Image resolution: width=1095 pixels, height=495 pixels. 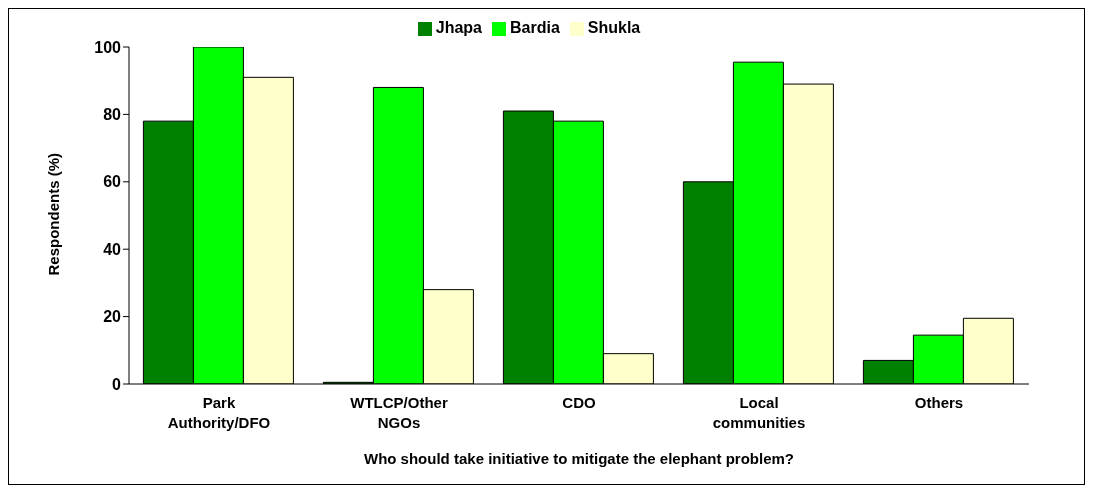 I want to click on x-tick-label: WTLCP/Other NGOs, so click(x=399, y=412).